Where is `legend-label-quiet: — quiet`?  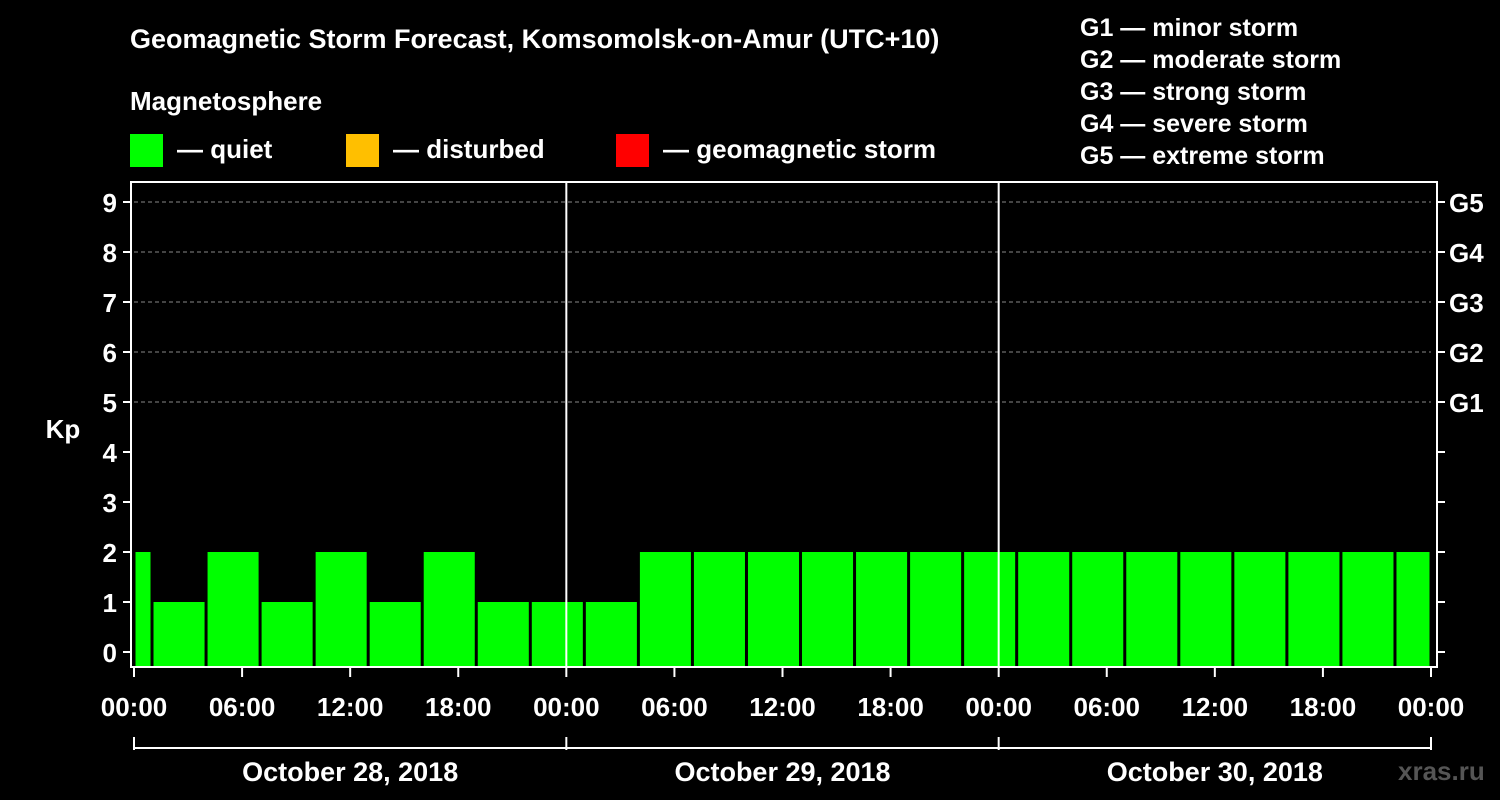 legend-label-quiet: — quiet is located at coordinates (225, 149).